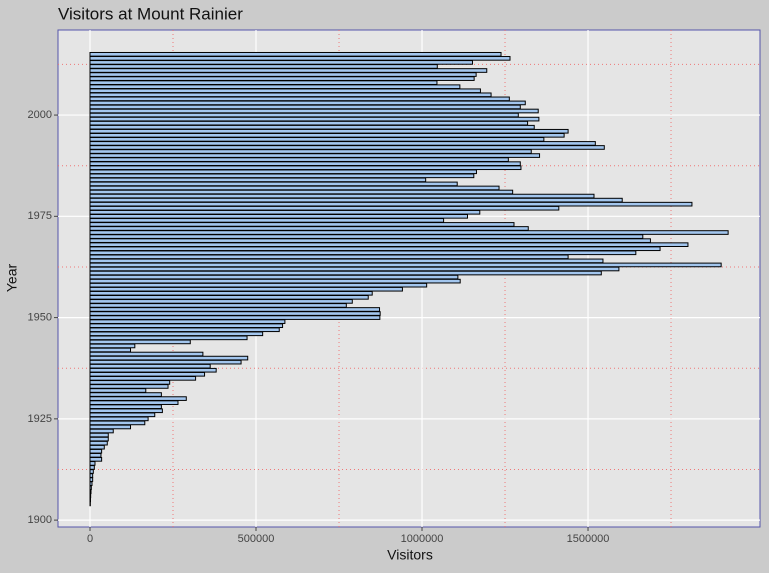 The width and height of the screenshot is (769, 573). What do you see at coordinates (150, 13) in the screenshot?
I see `chart-title: Visitors at Mount Rainier` at bounding box center [150, 13].